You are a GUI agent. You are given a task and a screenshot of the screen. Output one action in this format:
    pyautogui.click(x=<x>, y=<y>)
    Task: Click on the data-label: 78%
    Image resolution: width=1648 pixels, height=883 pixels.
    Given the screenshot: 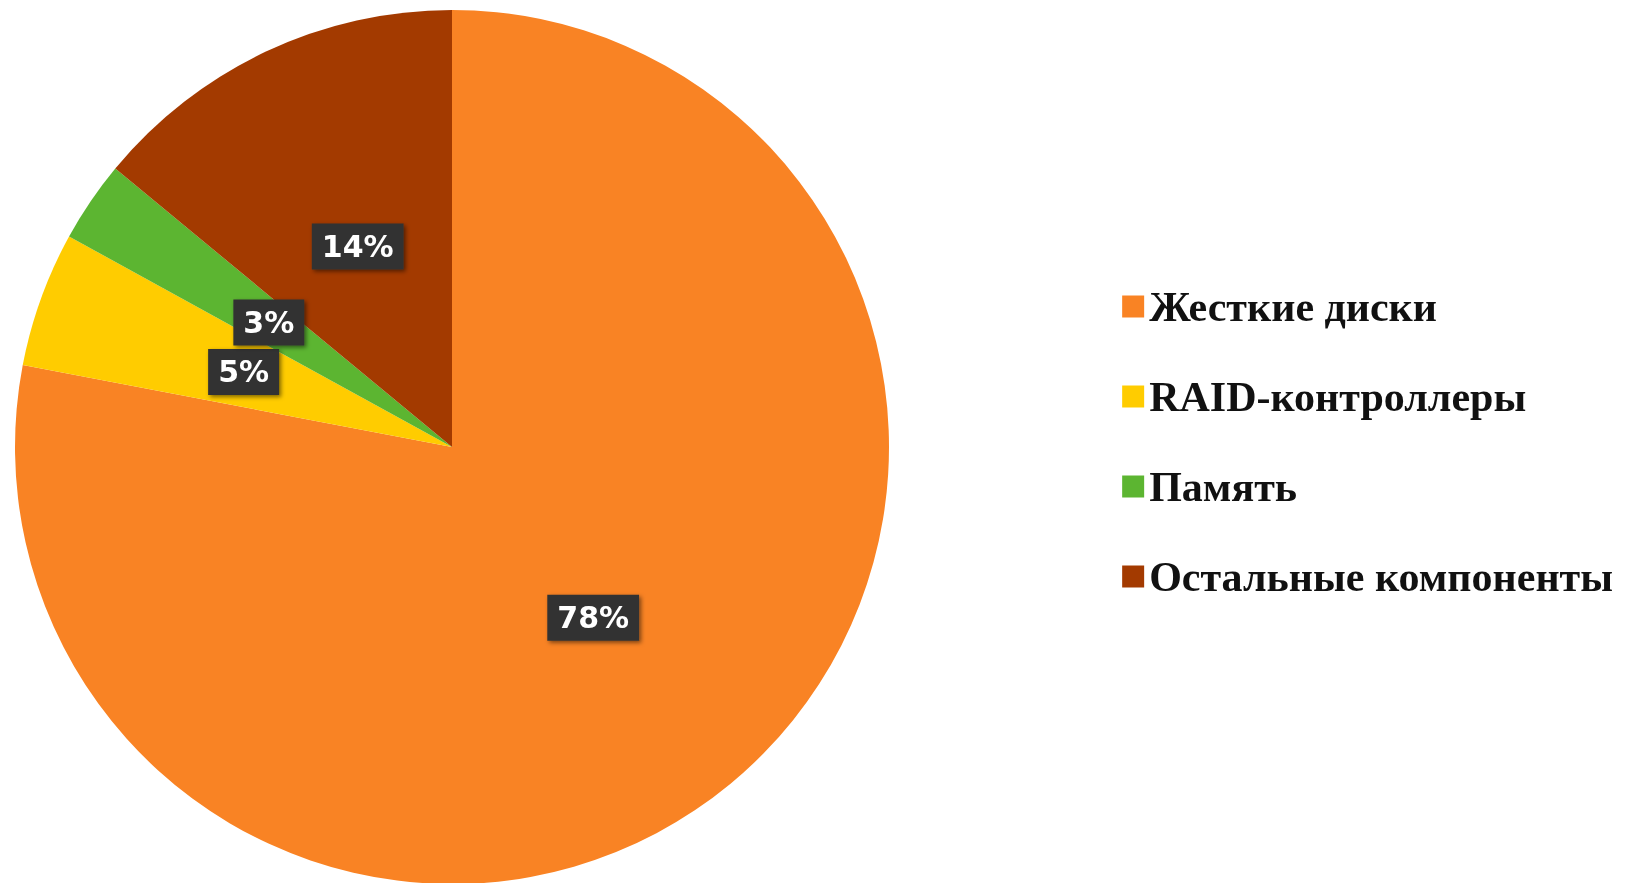 What is the action you would take?
    pyautogui.click(x=593, y=618)
    